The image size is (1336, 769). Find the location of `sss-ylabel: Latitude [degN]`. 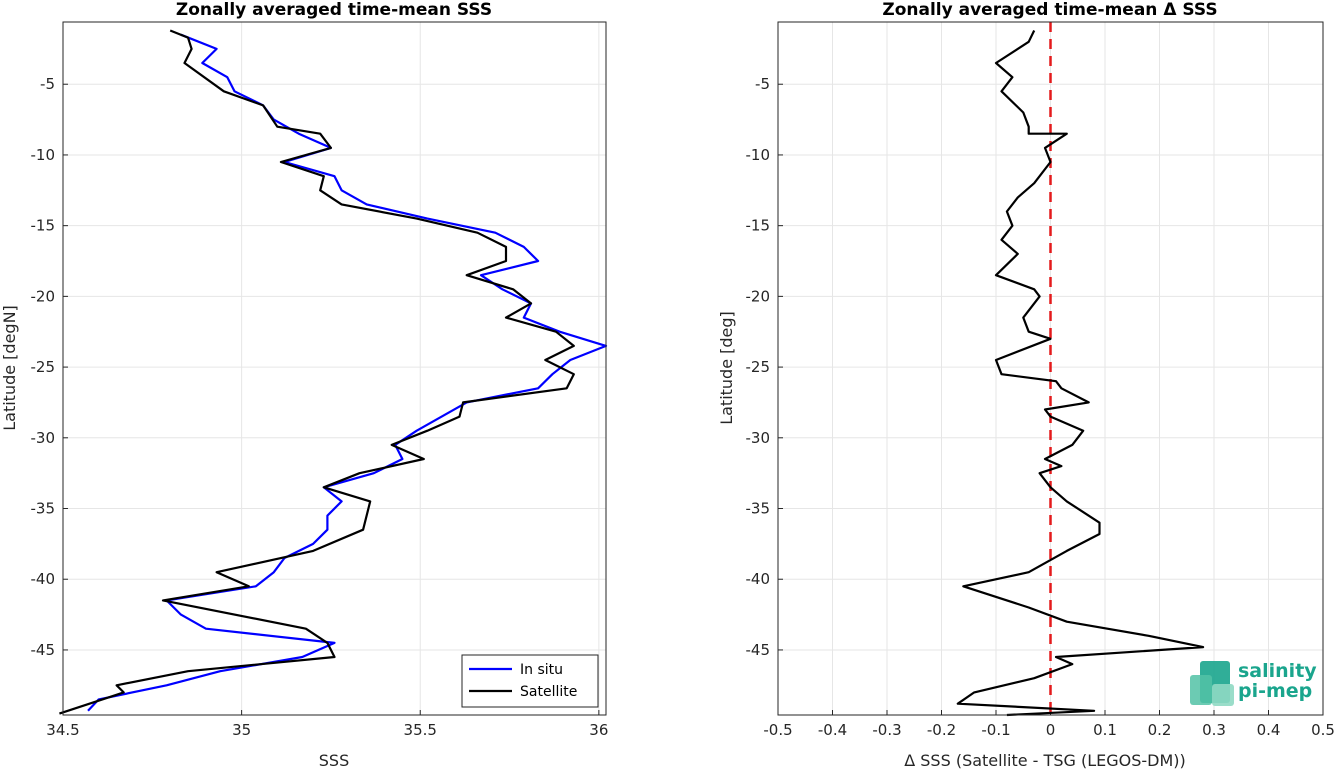

sss-ylabel: Latitude [degN] is located at coordinates (9, 368).